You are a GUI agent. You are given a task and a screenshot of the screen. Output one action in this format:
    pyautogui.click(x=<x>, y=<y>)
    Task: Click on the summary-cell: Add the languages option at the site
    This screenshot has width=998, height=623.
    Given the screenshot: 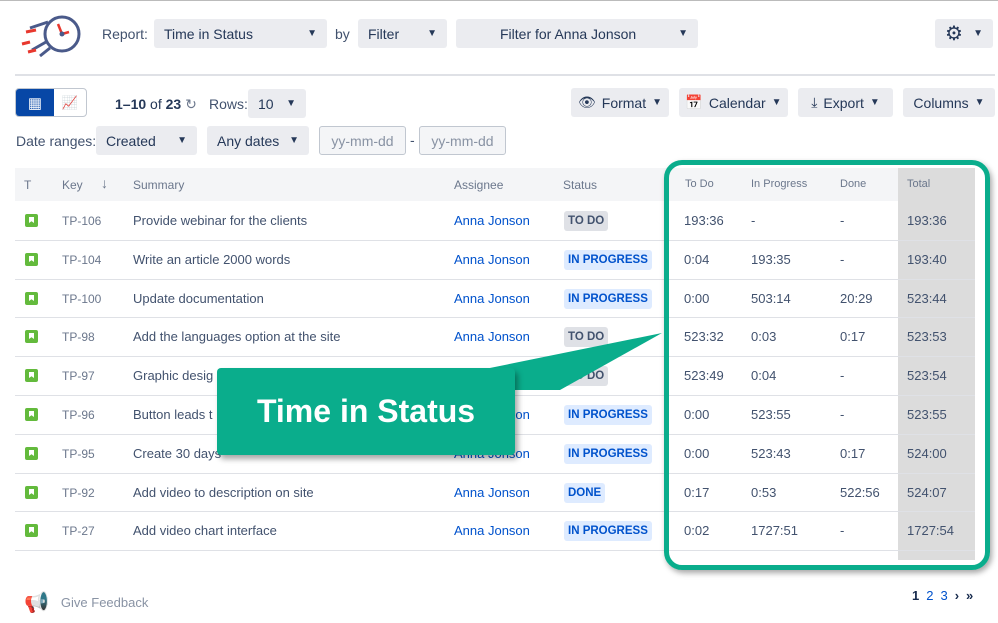 What is the action you would take?
    pyautogui.click(x=237, y=336)
    